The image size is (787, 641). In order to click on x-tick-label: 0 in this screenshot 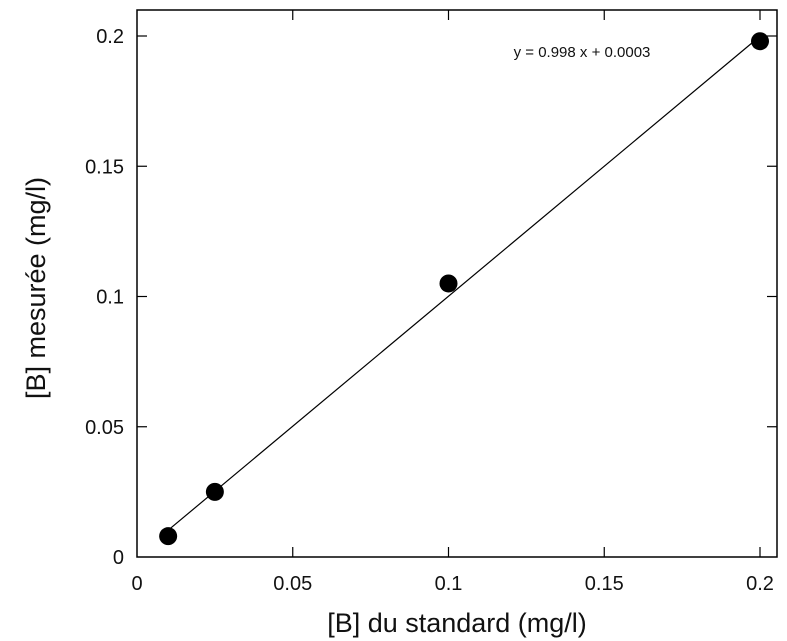, I will do `click(136, 584)`.